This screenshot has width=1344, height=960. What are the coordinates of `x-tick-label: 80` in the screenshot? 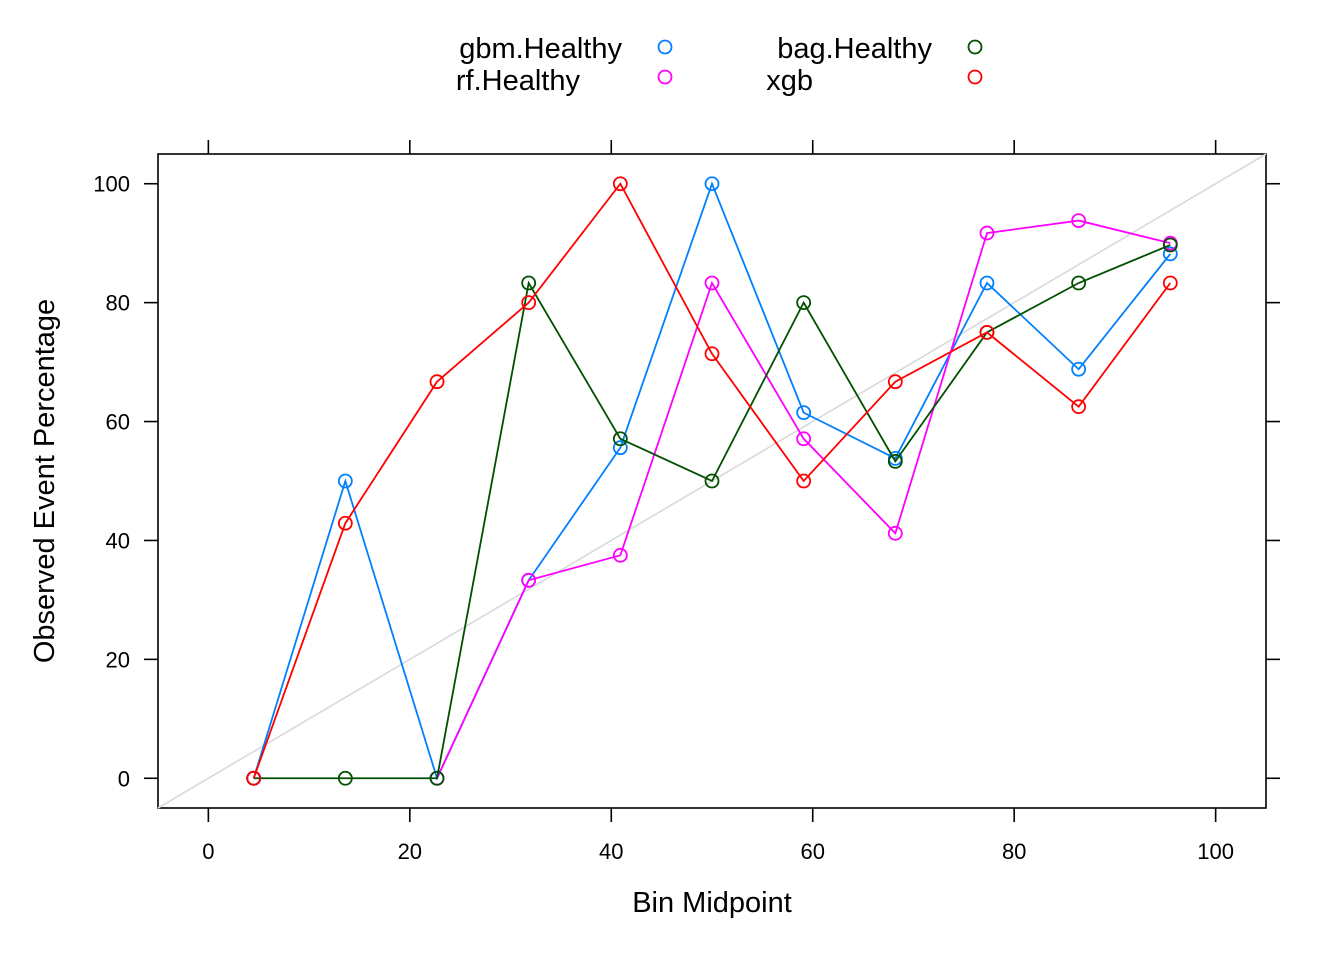 It's located at (1014, 851).